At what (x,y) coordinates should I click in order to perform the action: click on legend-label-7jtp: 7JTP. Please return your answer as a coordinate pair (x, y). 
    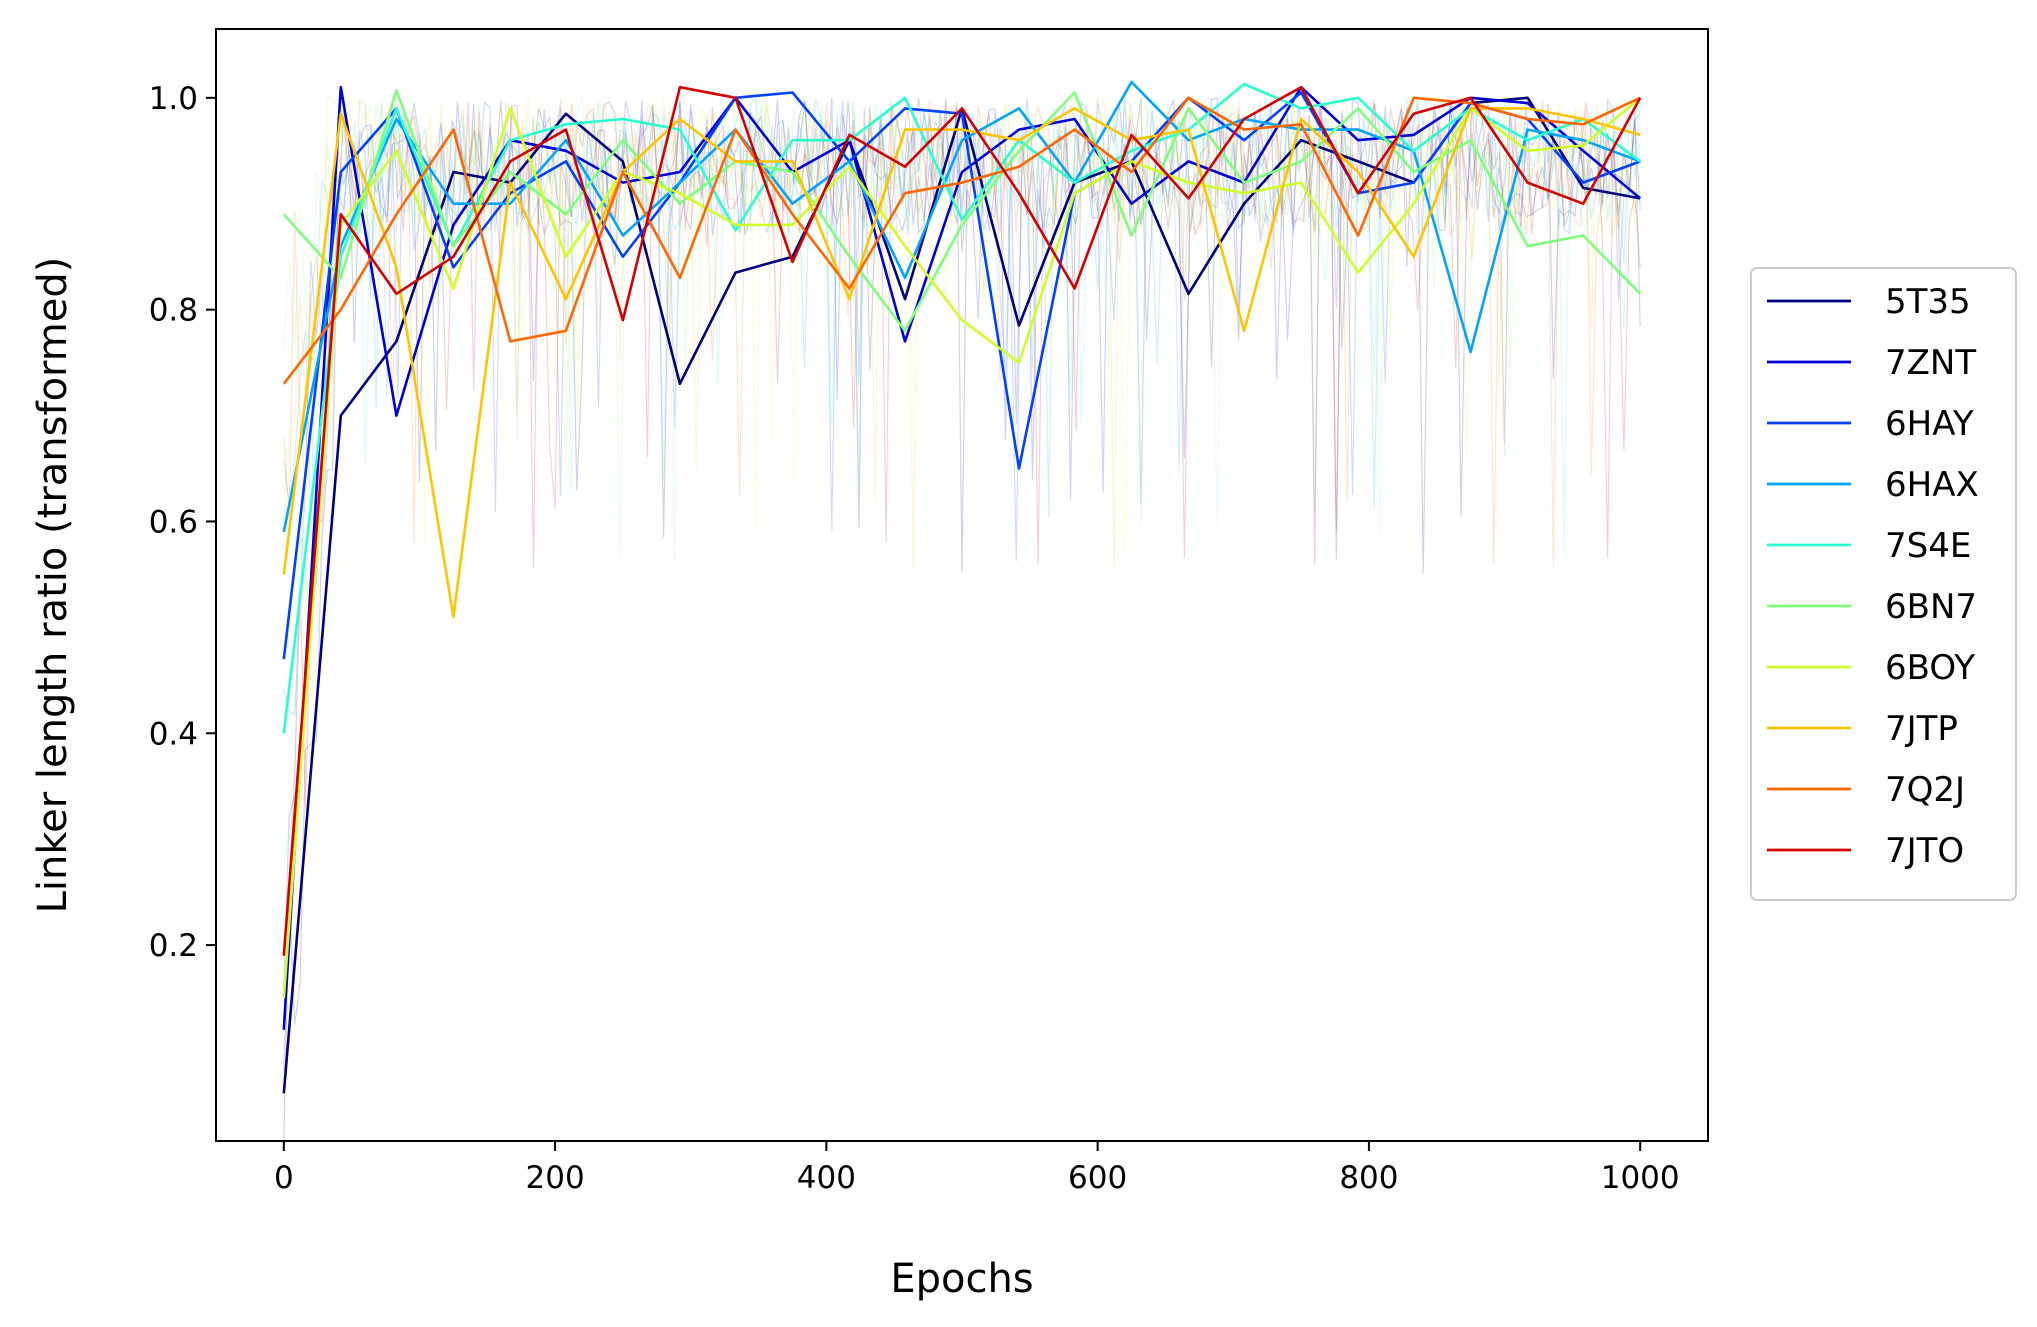
    Looking at the image, I should click on (1921, 729).